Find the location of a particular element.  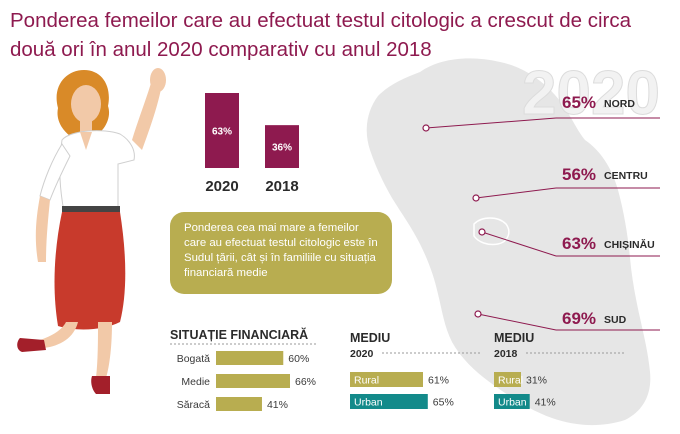

financial-value-label: 60% is located at coordinates (298, 359).